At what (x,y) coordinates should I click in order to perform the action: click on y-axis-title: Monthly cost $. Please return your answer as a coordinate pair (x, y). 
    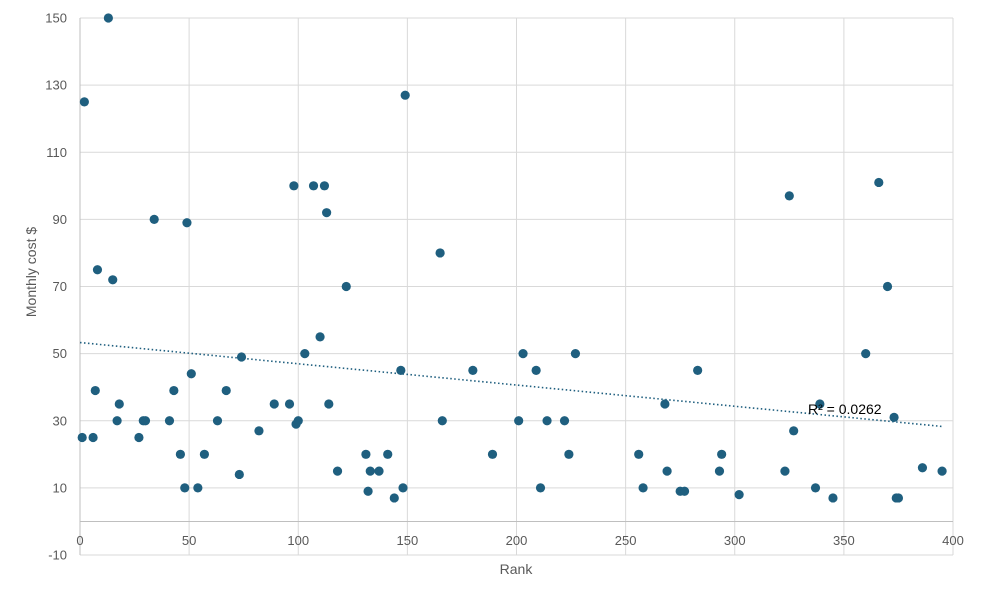
    Looking at the image, I should click on (31, 272).